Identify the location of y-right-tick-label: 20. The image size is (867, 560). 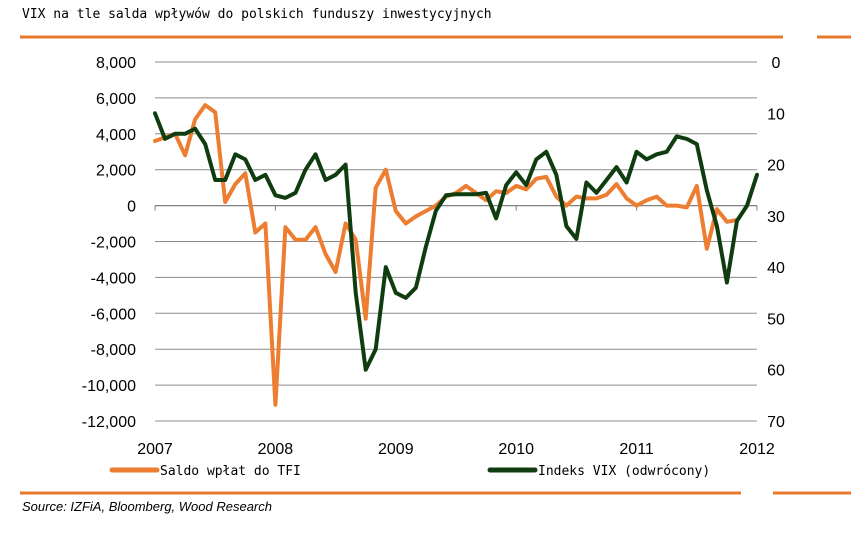
(776, 166).